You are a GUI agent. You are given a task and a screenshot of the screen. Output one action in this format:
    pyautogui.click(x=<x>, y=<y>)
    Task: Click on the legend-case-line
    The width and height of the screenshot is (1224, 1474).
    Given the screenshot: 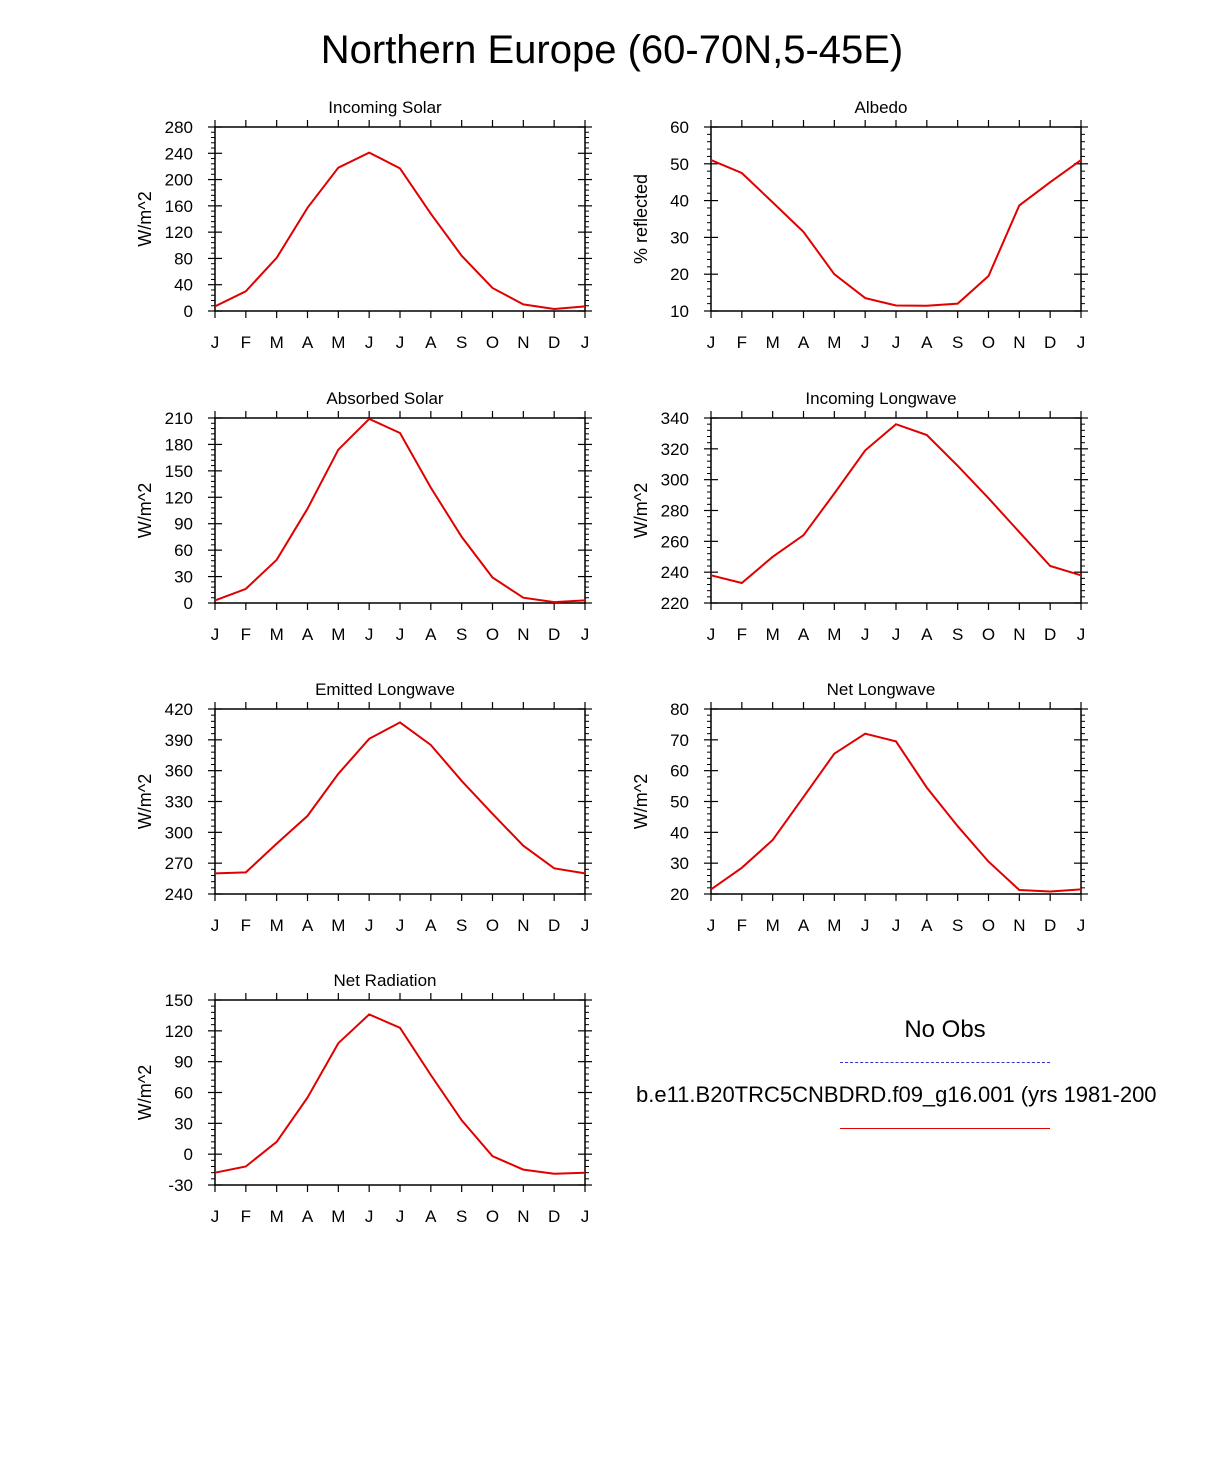 What is the action you would take?
    pyautogui.click(x=945, y=1128)
    